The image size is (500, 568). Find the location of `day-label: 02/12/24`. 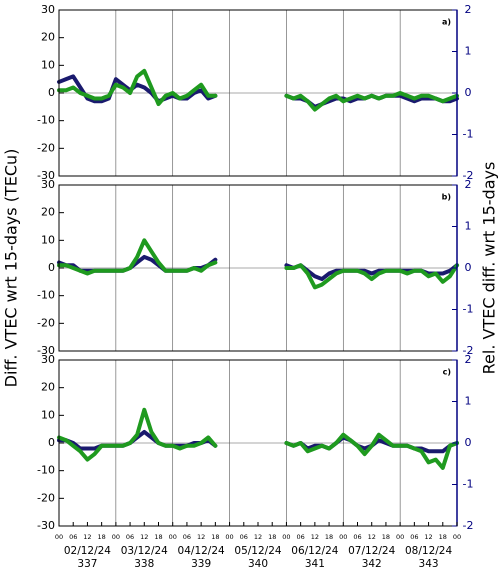

day-label: 02/12/24 is located at coordinates (87, 551).